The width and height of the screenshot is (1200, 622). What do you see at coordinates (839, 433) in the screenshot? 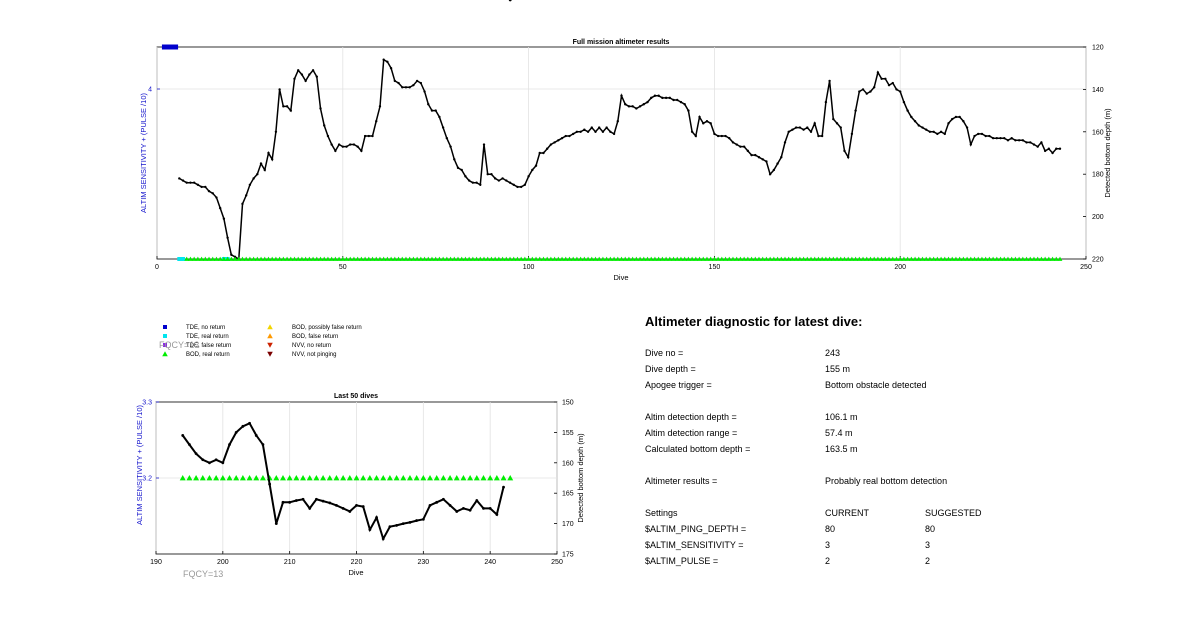
I see `diag-value-altim-detection-range: 57.4 m` at bounding box center [839, 433].